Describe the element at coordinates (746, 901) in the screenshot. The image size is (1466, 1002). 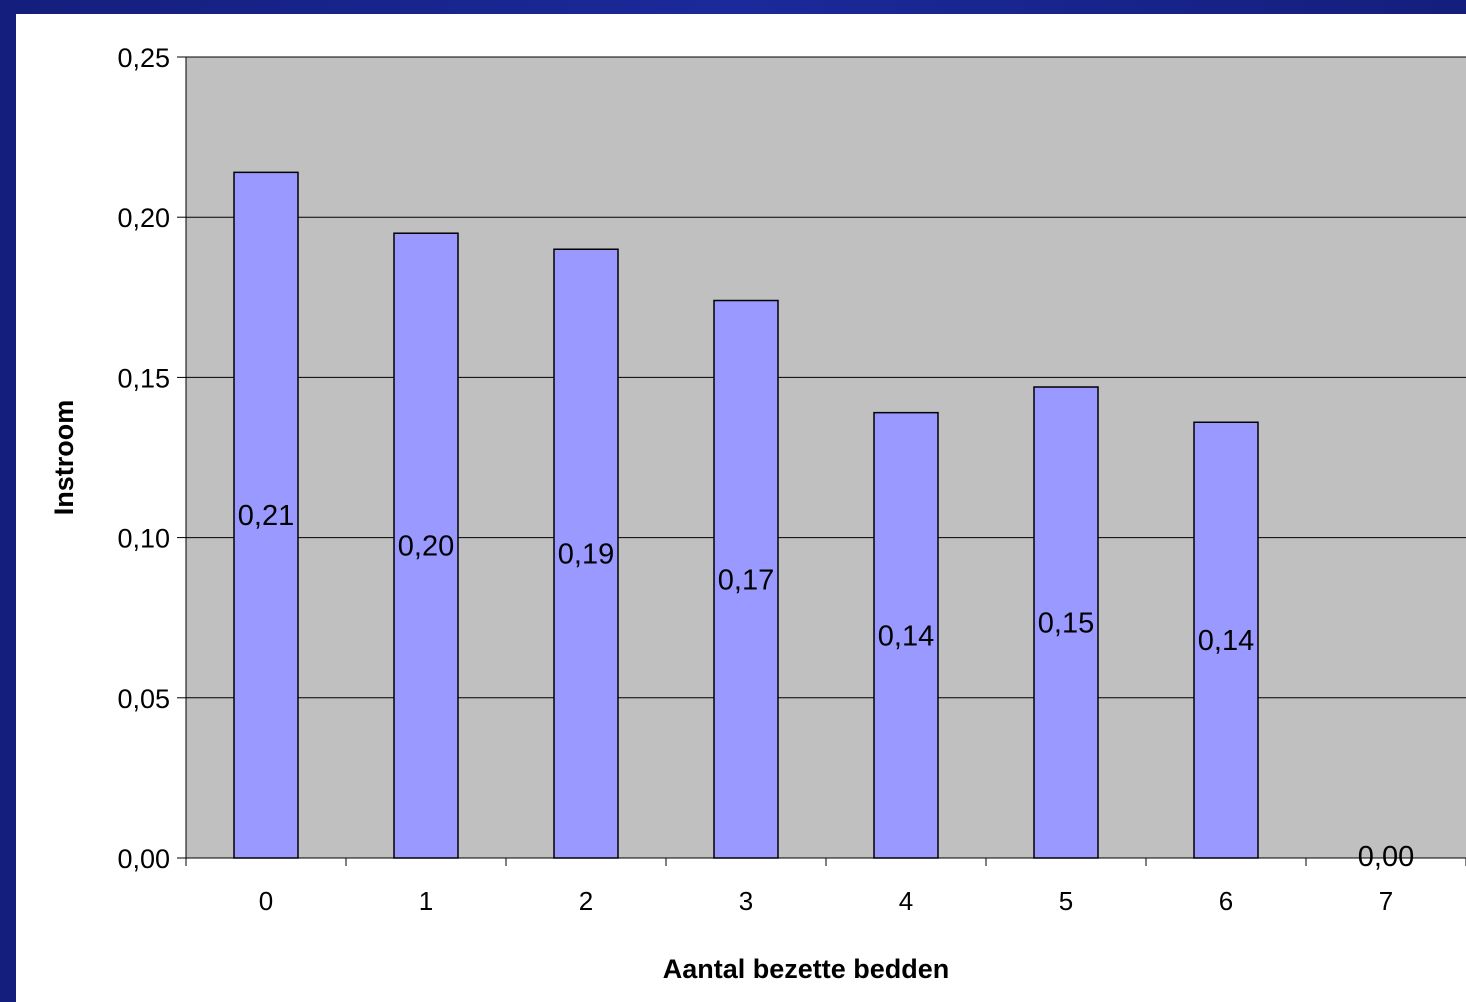
I see `x-tick-label: 3` at that location.